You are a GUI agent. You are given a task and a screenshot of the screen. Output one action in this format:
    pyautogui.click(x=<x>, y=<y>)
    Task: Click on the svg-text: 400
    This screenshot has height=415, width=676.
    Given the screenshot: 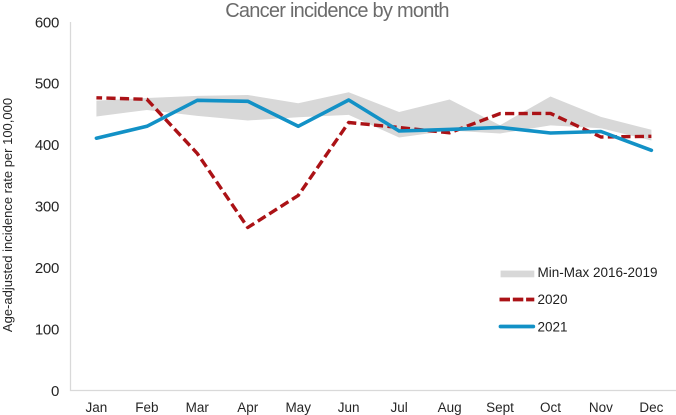 What is the action you would take?
    pyautogui.click(x=47, y=145)
    